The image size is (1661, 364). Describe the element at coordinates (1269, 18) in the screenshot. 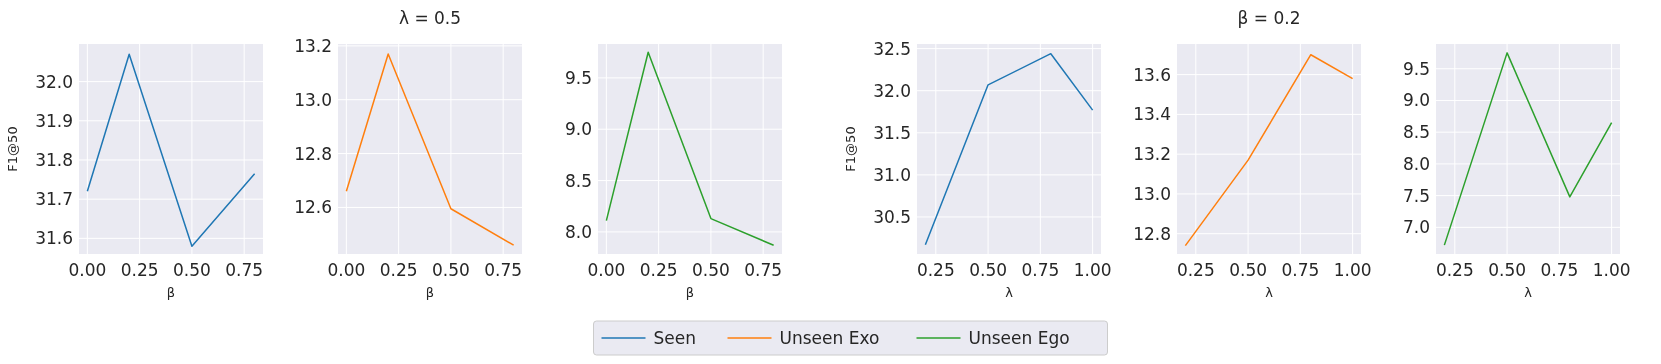

I see `chart-title: β = 0.2` at that location.